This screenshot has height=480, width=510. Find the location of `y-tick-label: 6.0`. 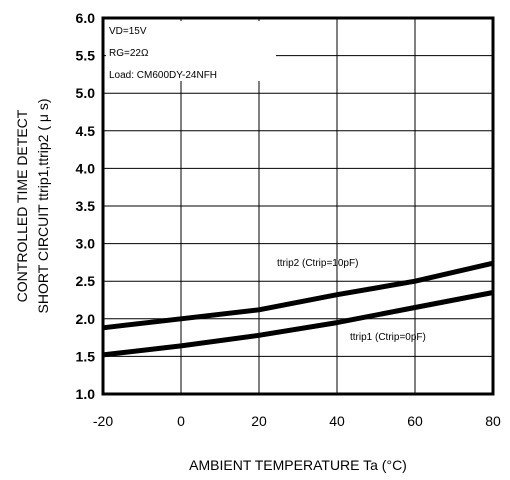

y-tick-label: 6.0 is located at coordinates (86, 18).